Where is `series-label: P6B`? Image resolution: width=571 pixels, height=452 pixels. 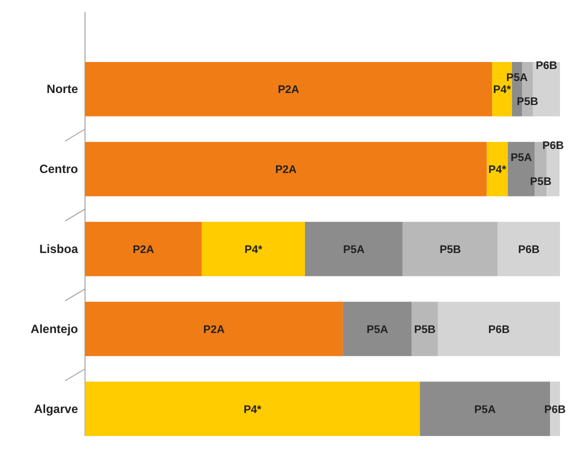
series-label: P6B is located at coordinates (547, 66).